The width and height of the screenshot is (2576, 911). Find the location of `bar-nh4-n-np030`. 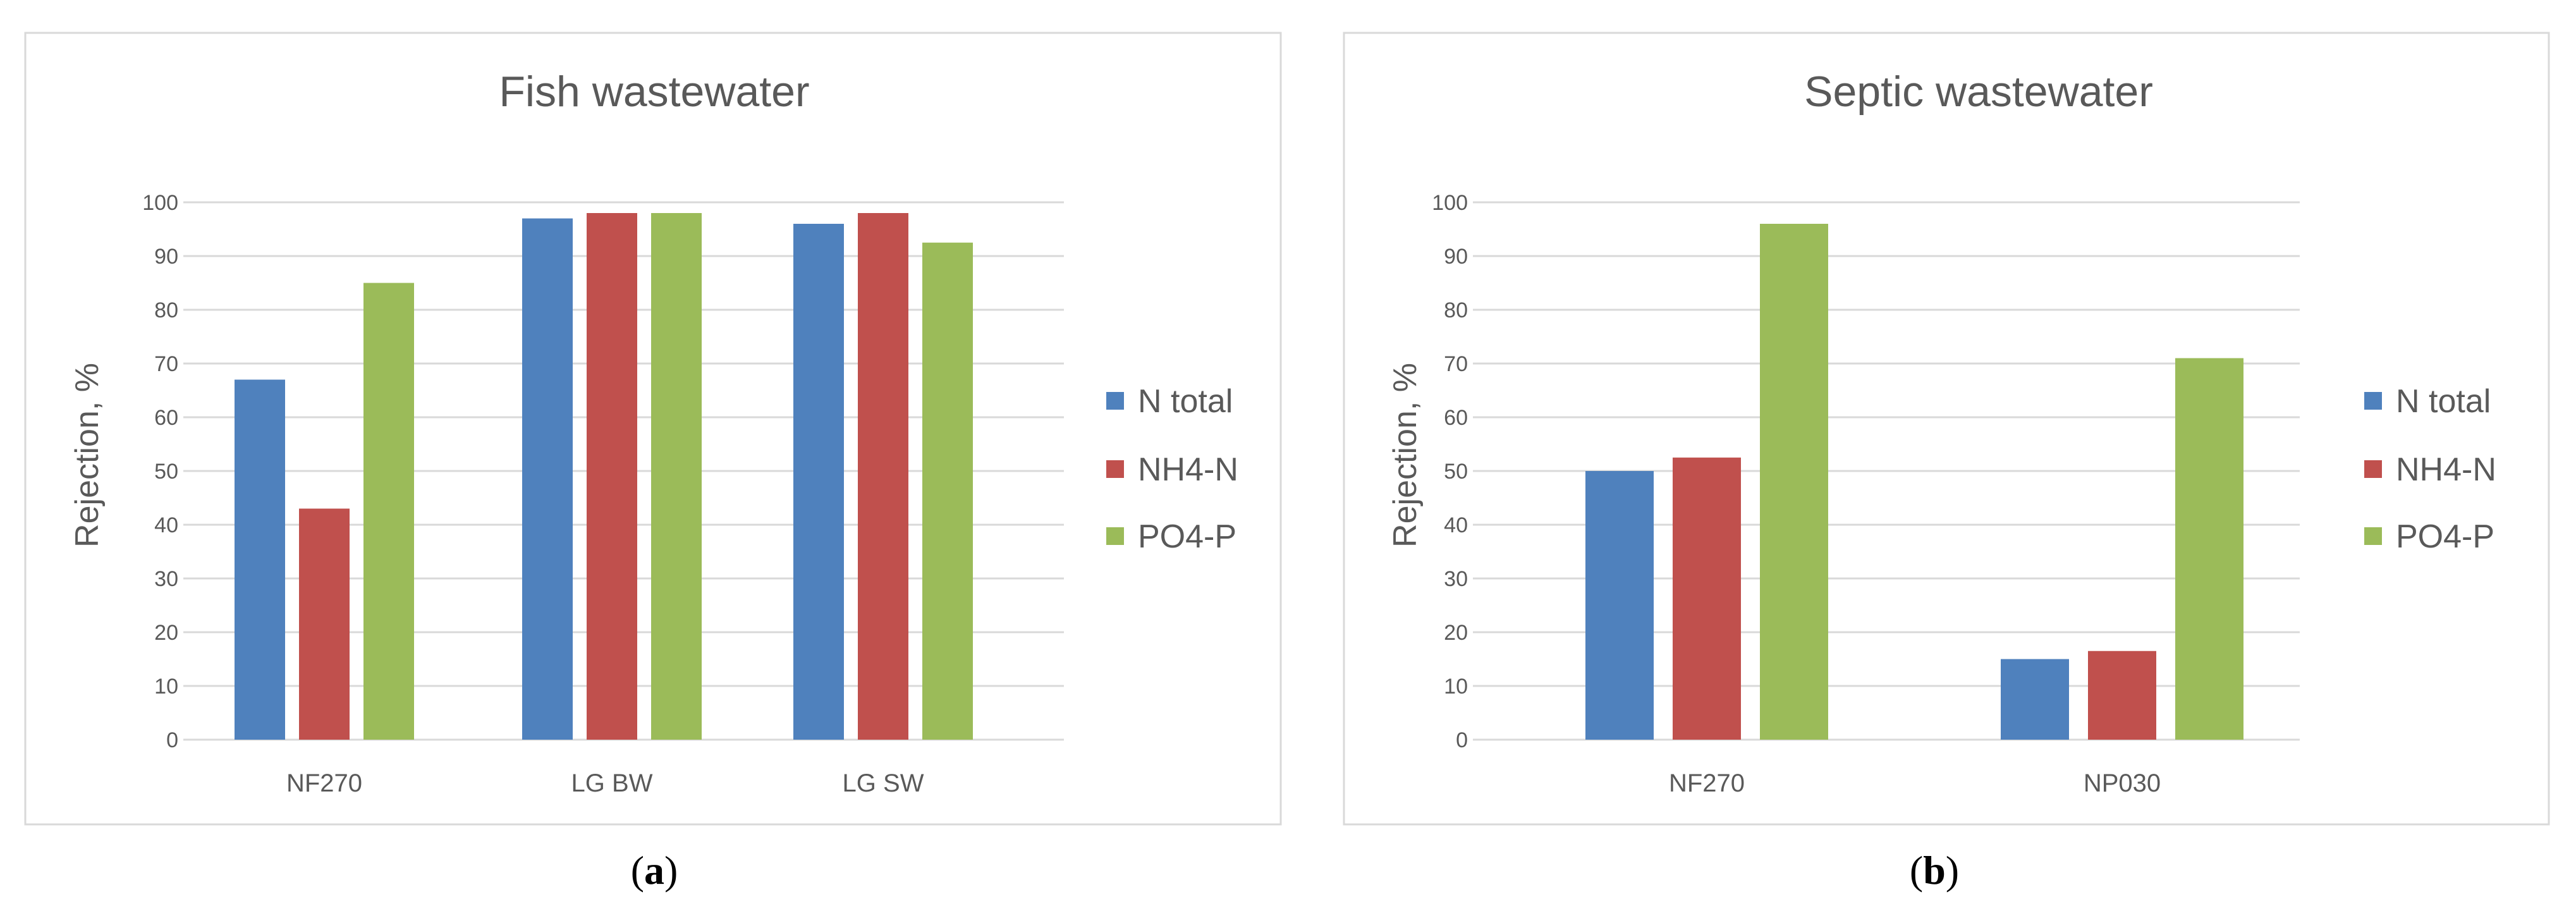

bar-nh4-n-np030 is located at coordinates (2122, 695).